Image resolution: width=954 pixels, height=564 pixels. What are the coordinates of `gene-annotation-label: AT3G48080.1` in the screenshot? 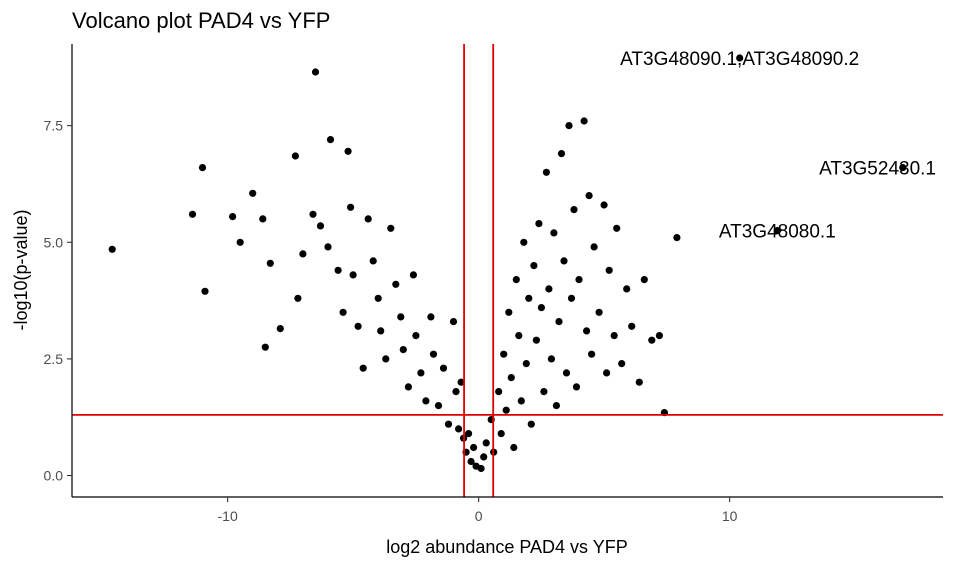 It's located at (777, 232).